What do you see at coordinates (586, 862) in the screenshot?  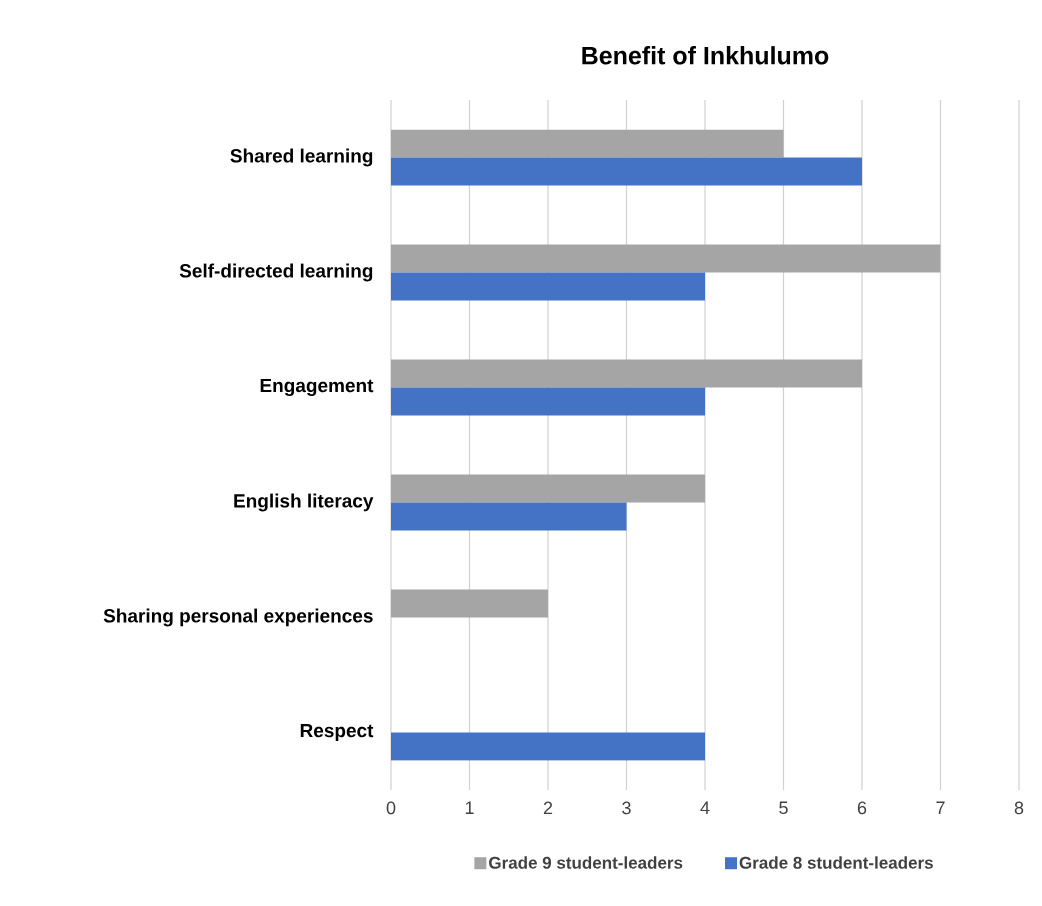 I see `legend-label: Grade 9 student-leaders` at bounding box center [586, 862].